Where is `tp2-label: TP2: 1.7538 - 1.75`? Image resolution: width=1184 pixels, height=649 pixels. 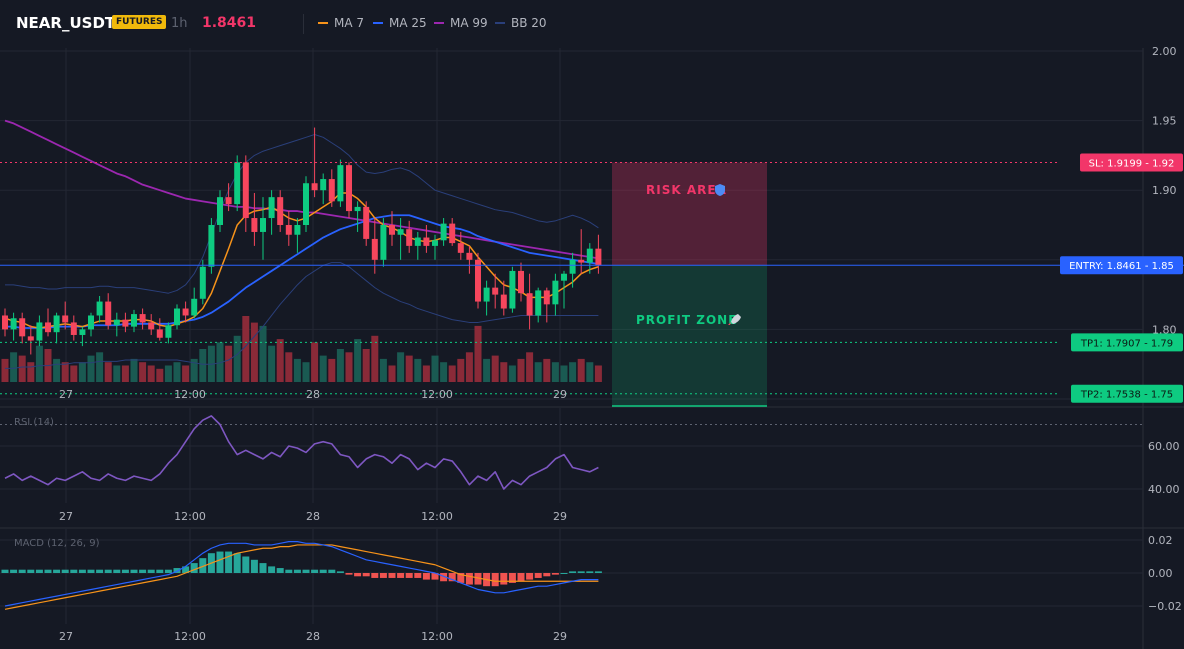 tp2-label: TP2: 1.7538 - 1.75 is located at coordinates (1127, 393).